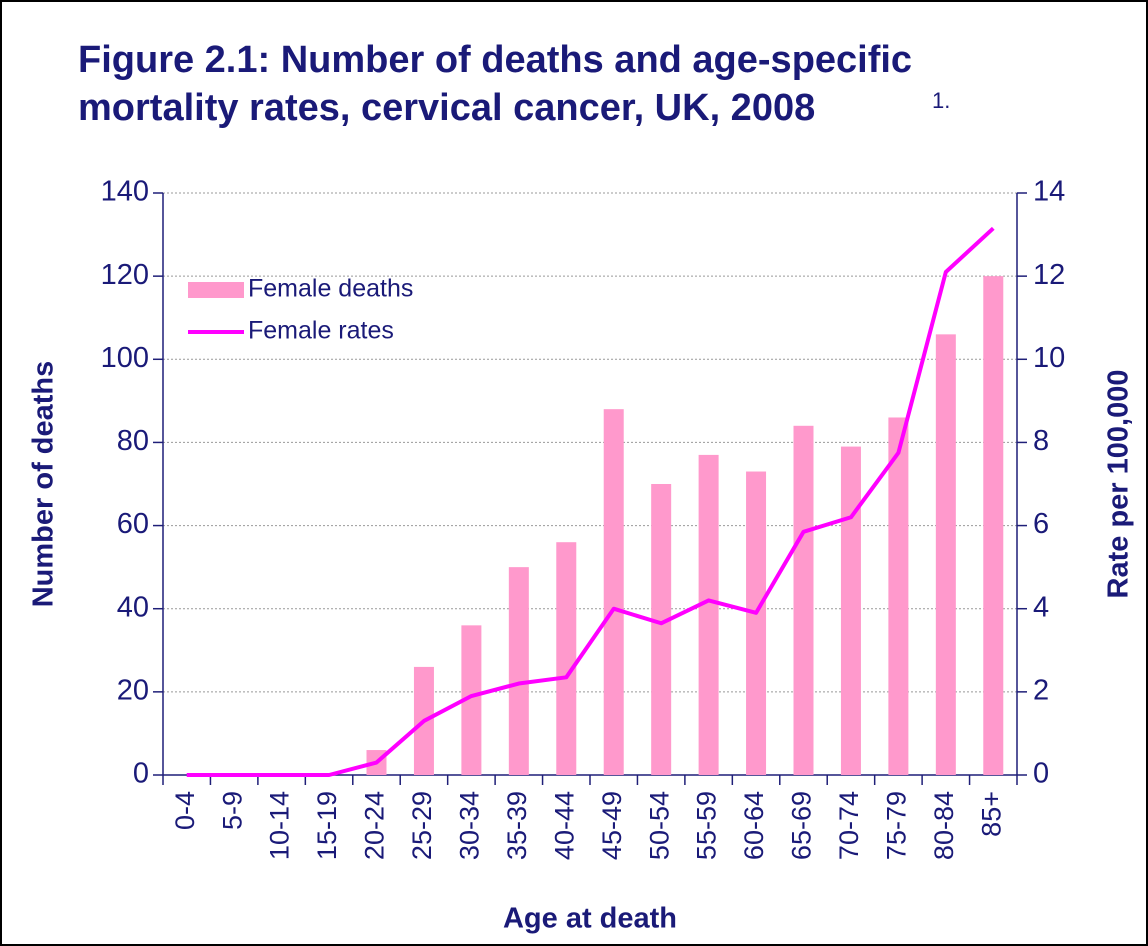 This screenshot has height=946, width=1148. Describe the element at coordinates (232, 810) in the screenshot. I see `x-tick-label: 5-9` at that location.